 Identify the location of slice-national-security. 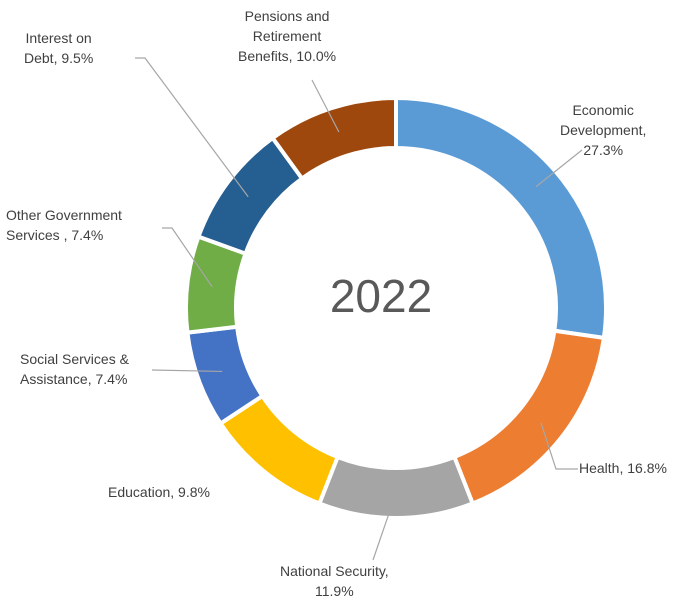
(396, 487).